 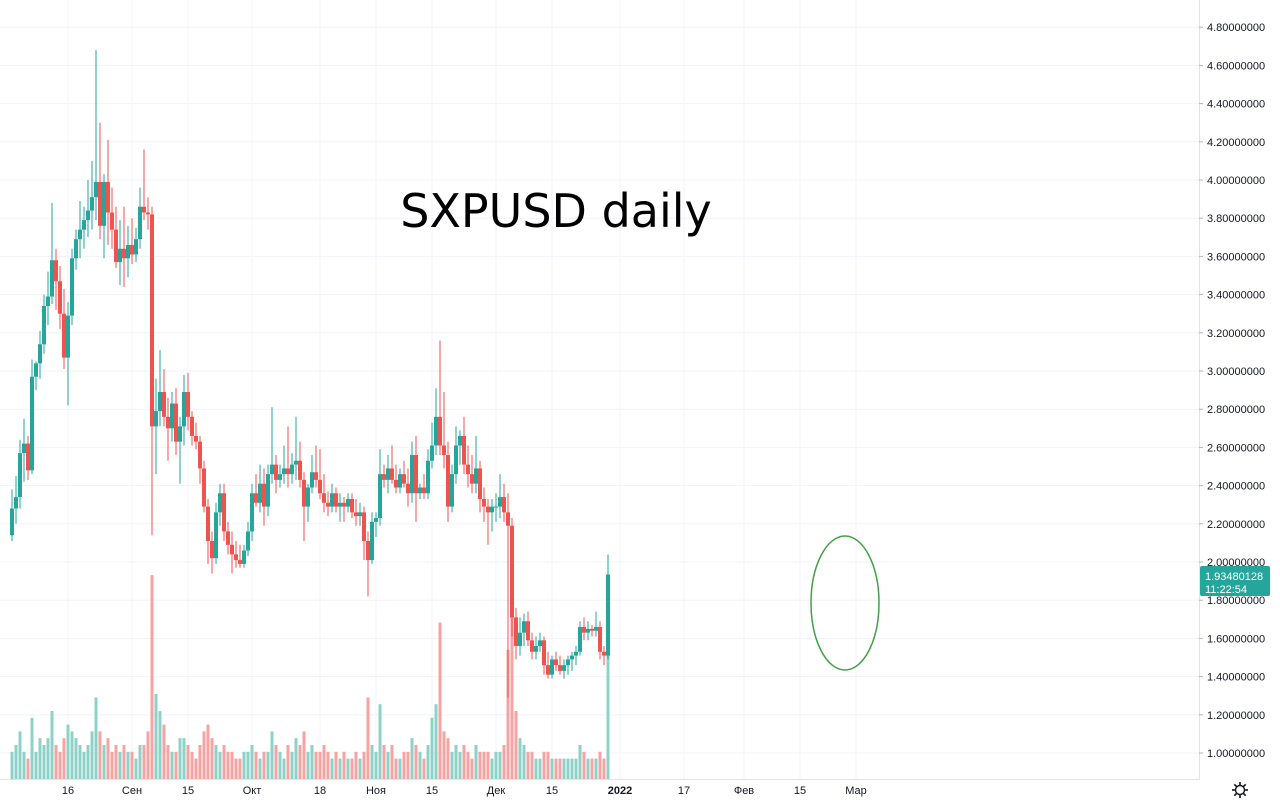 What do you see at coordinates (556, 211) in the screenshot?
I see `chart-title: SXPUSD daily` at bounding box center [556, 211].